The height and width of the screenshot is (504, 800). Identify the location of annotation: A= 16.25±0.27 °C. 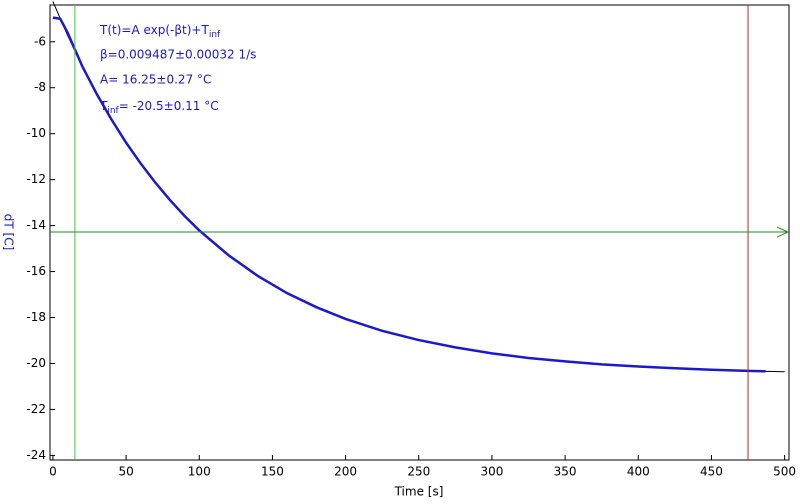
(155, 80).